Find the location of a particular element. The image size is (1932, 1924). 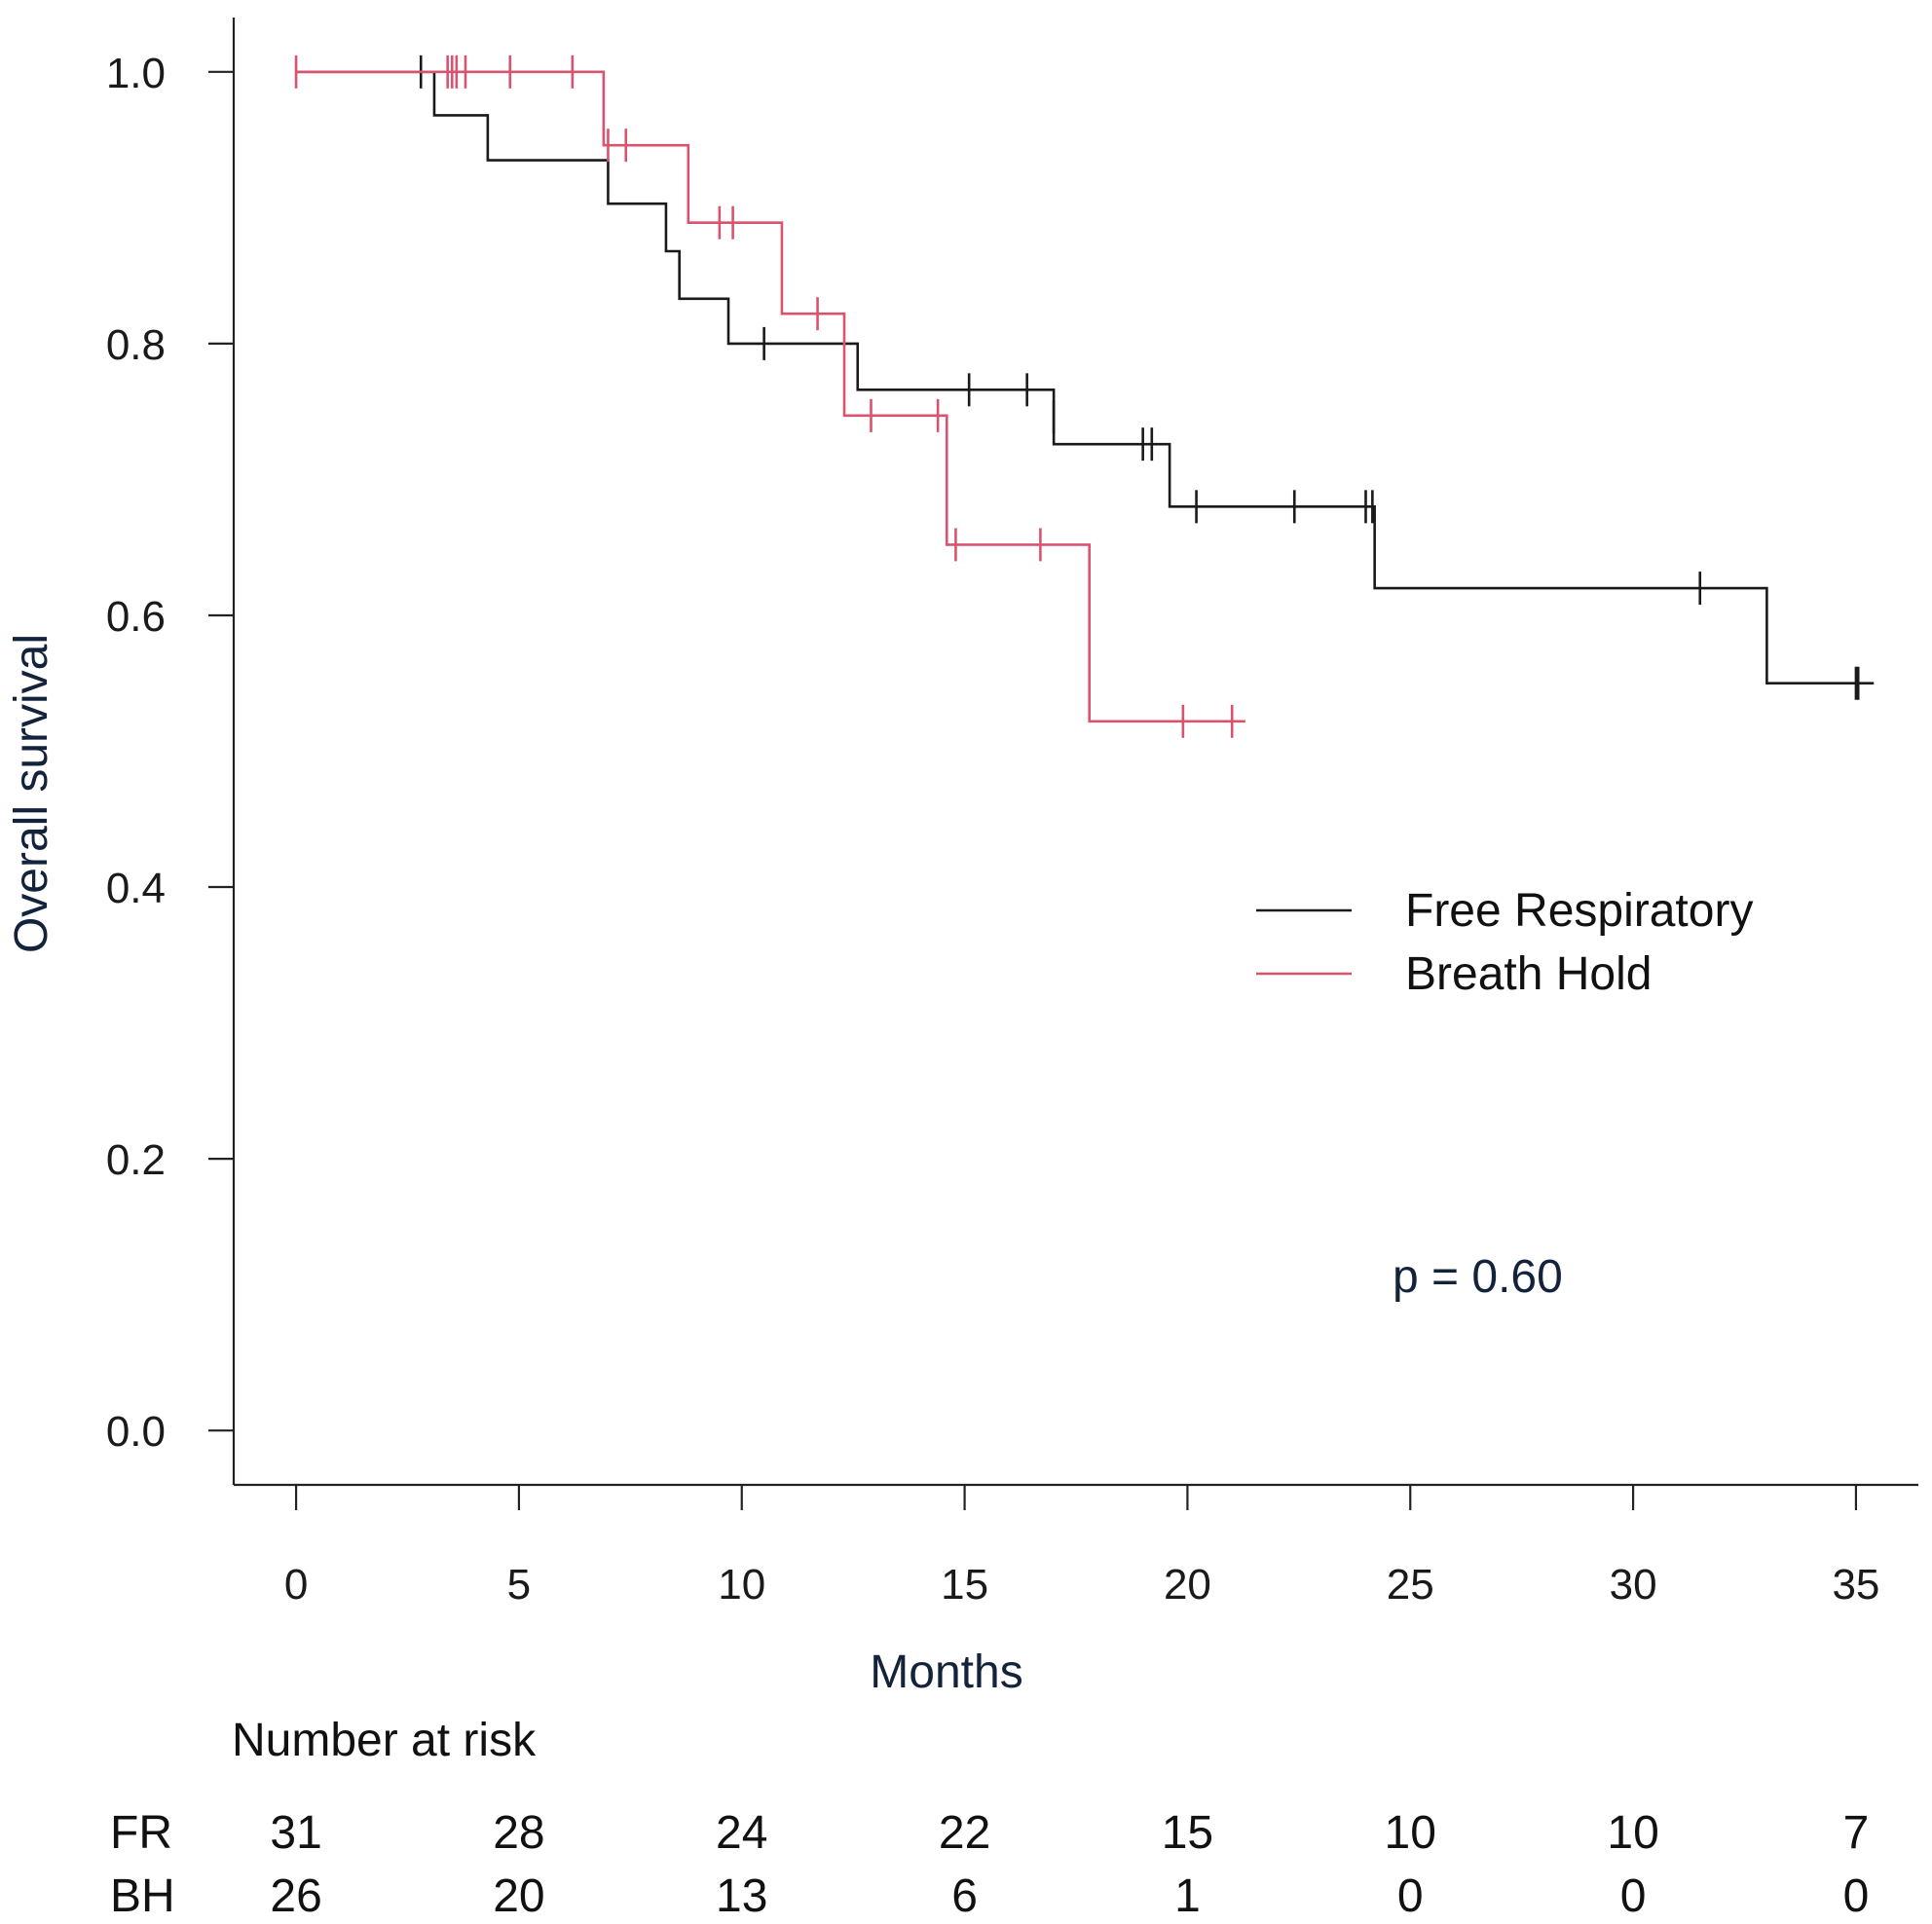

x-tick-label: 20 is located at coordinates (1187, 1585).